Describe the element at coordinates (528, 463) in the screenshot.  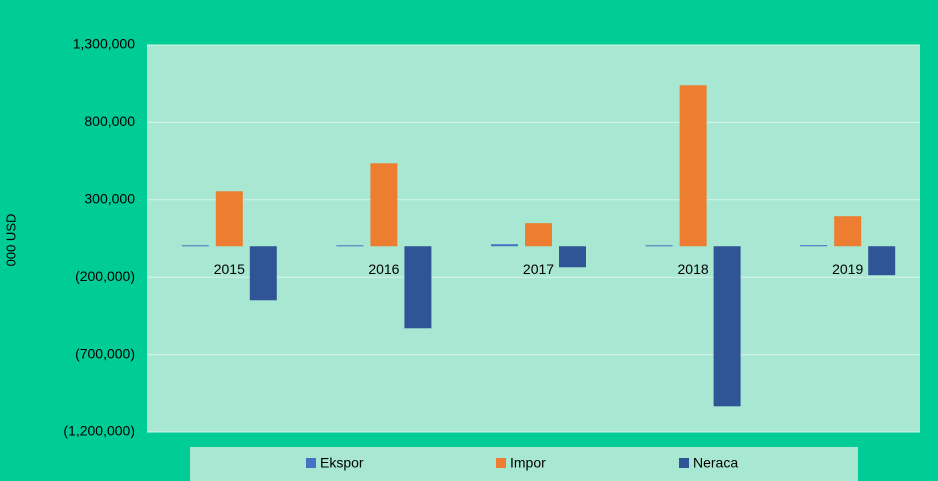
I see `legend-label: Impor` at that location.